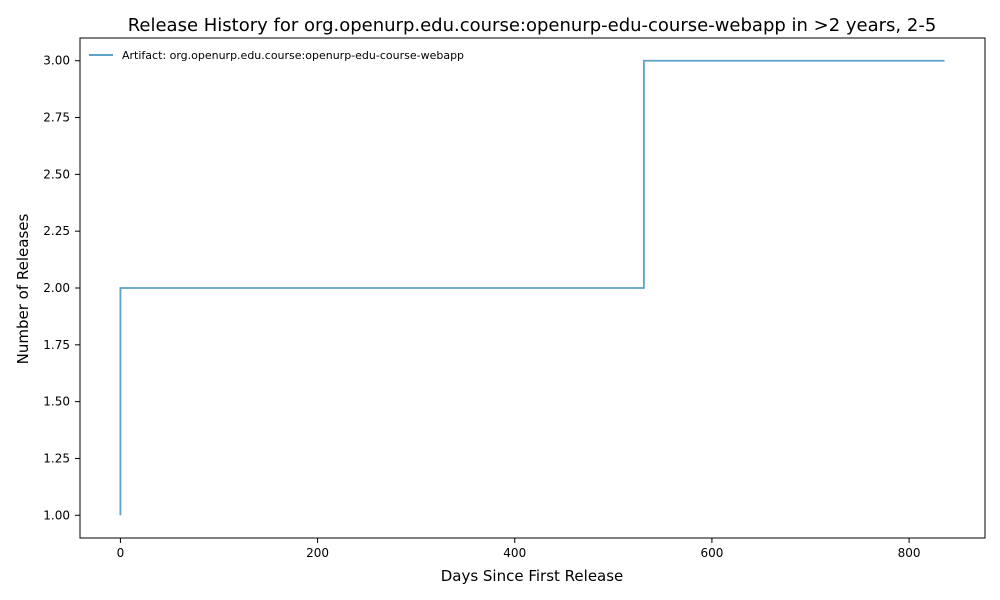  Describe the element at coordinates (56, 458) in the screenshot. I see `y-tick-label: 1.25` at that location.